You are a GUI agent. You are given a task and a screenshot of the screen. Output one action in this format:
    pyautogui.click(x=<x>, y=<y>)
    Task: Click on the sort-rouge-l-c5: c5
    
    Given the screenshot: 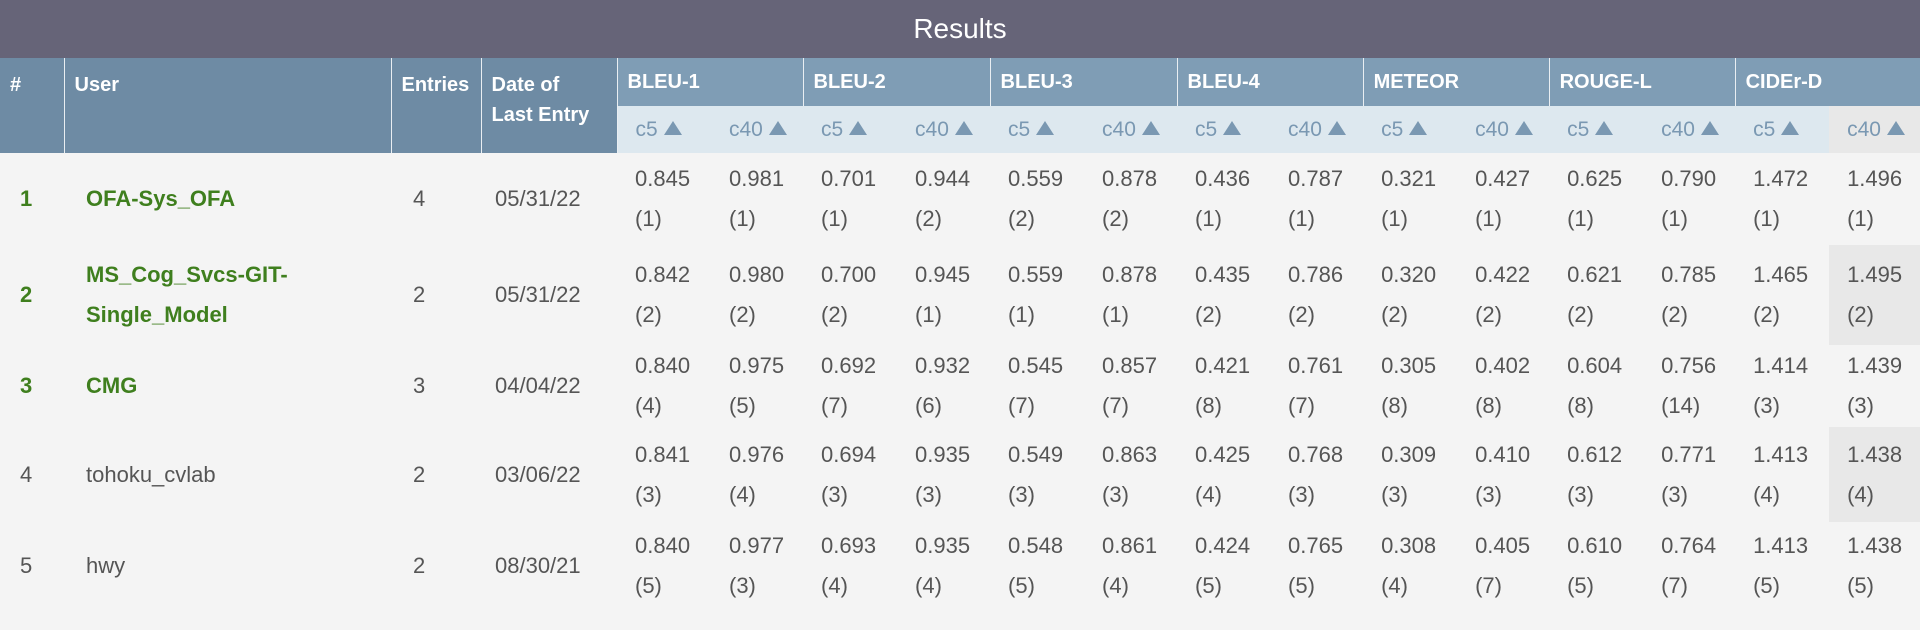 What is the action you would take?
    pyautogui.click(x=1596, y=129)
    